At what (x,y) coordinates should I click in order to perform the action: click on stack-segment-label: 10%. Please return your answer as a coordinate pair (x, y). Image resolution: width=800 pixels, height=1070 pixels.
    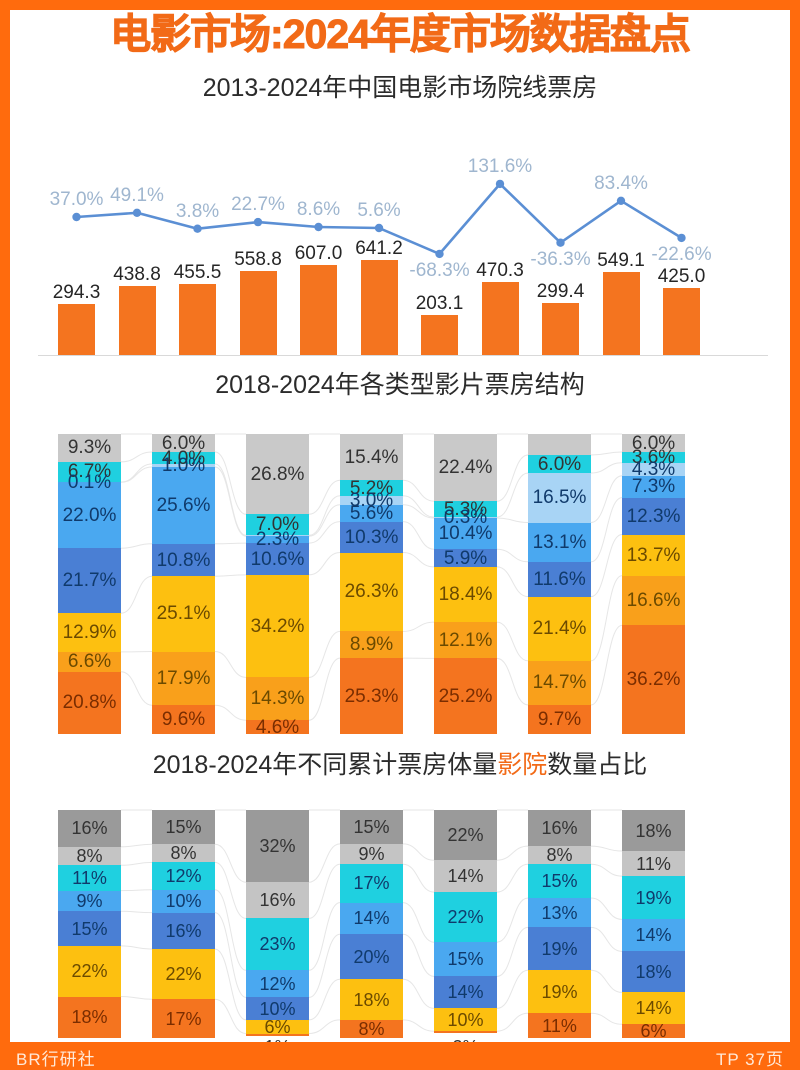
    Looking at the image, I should click on (277, 1009).